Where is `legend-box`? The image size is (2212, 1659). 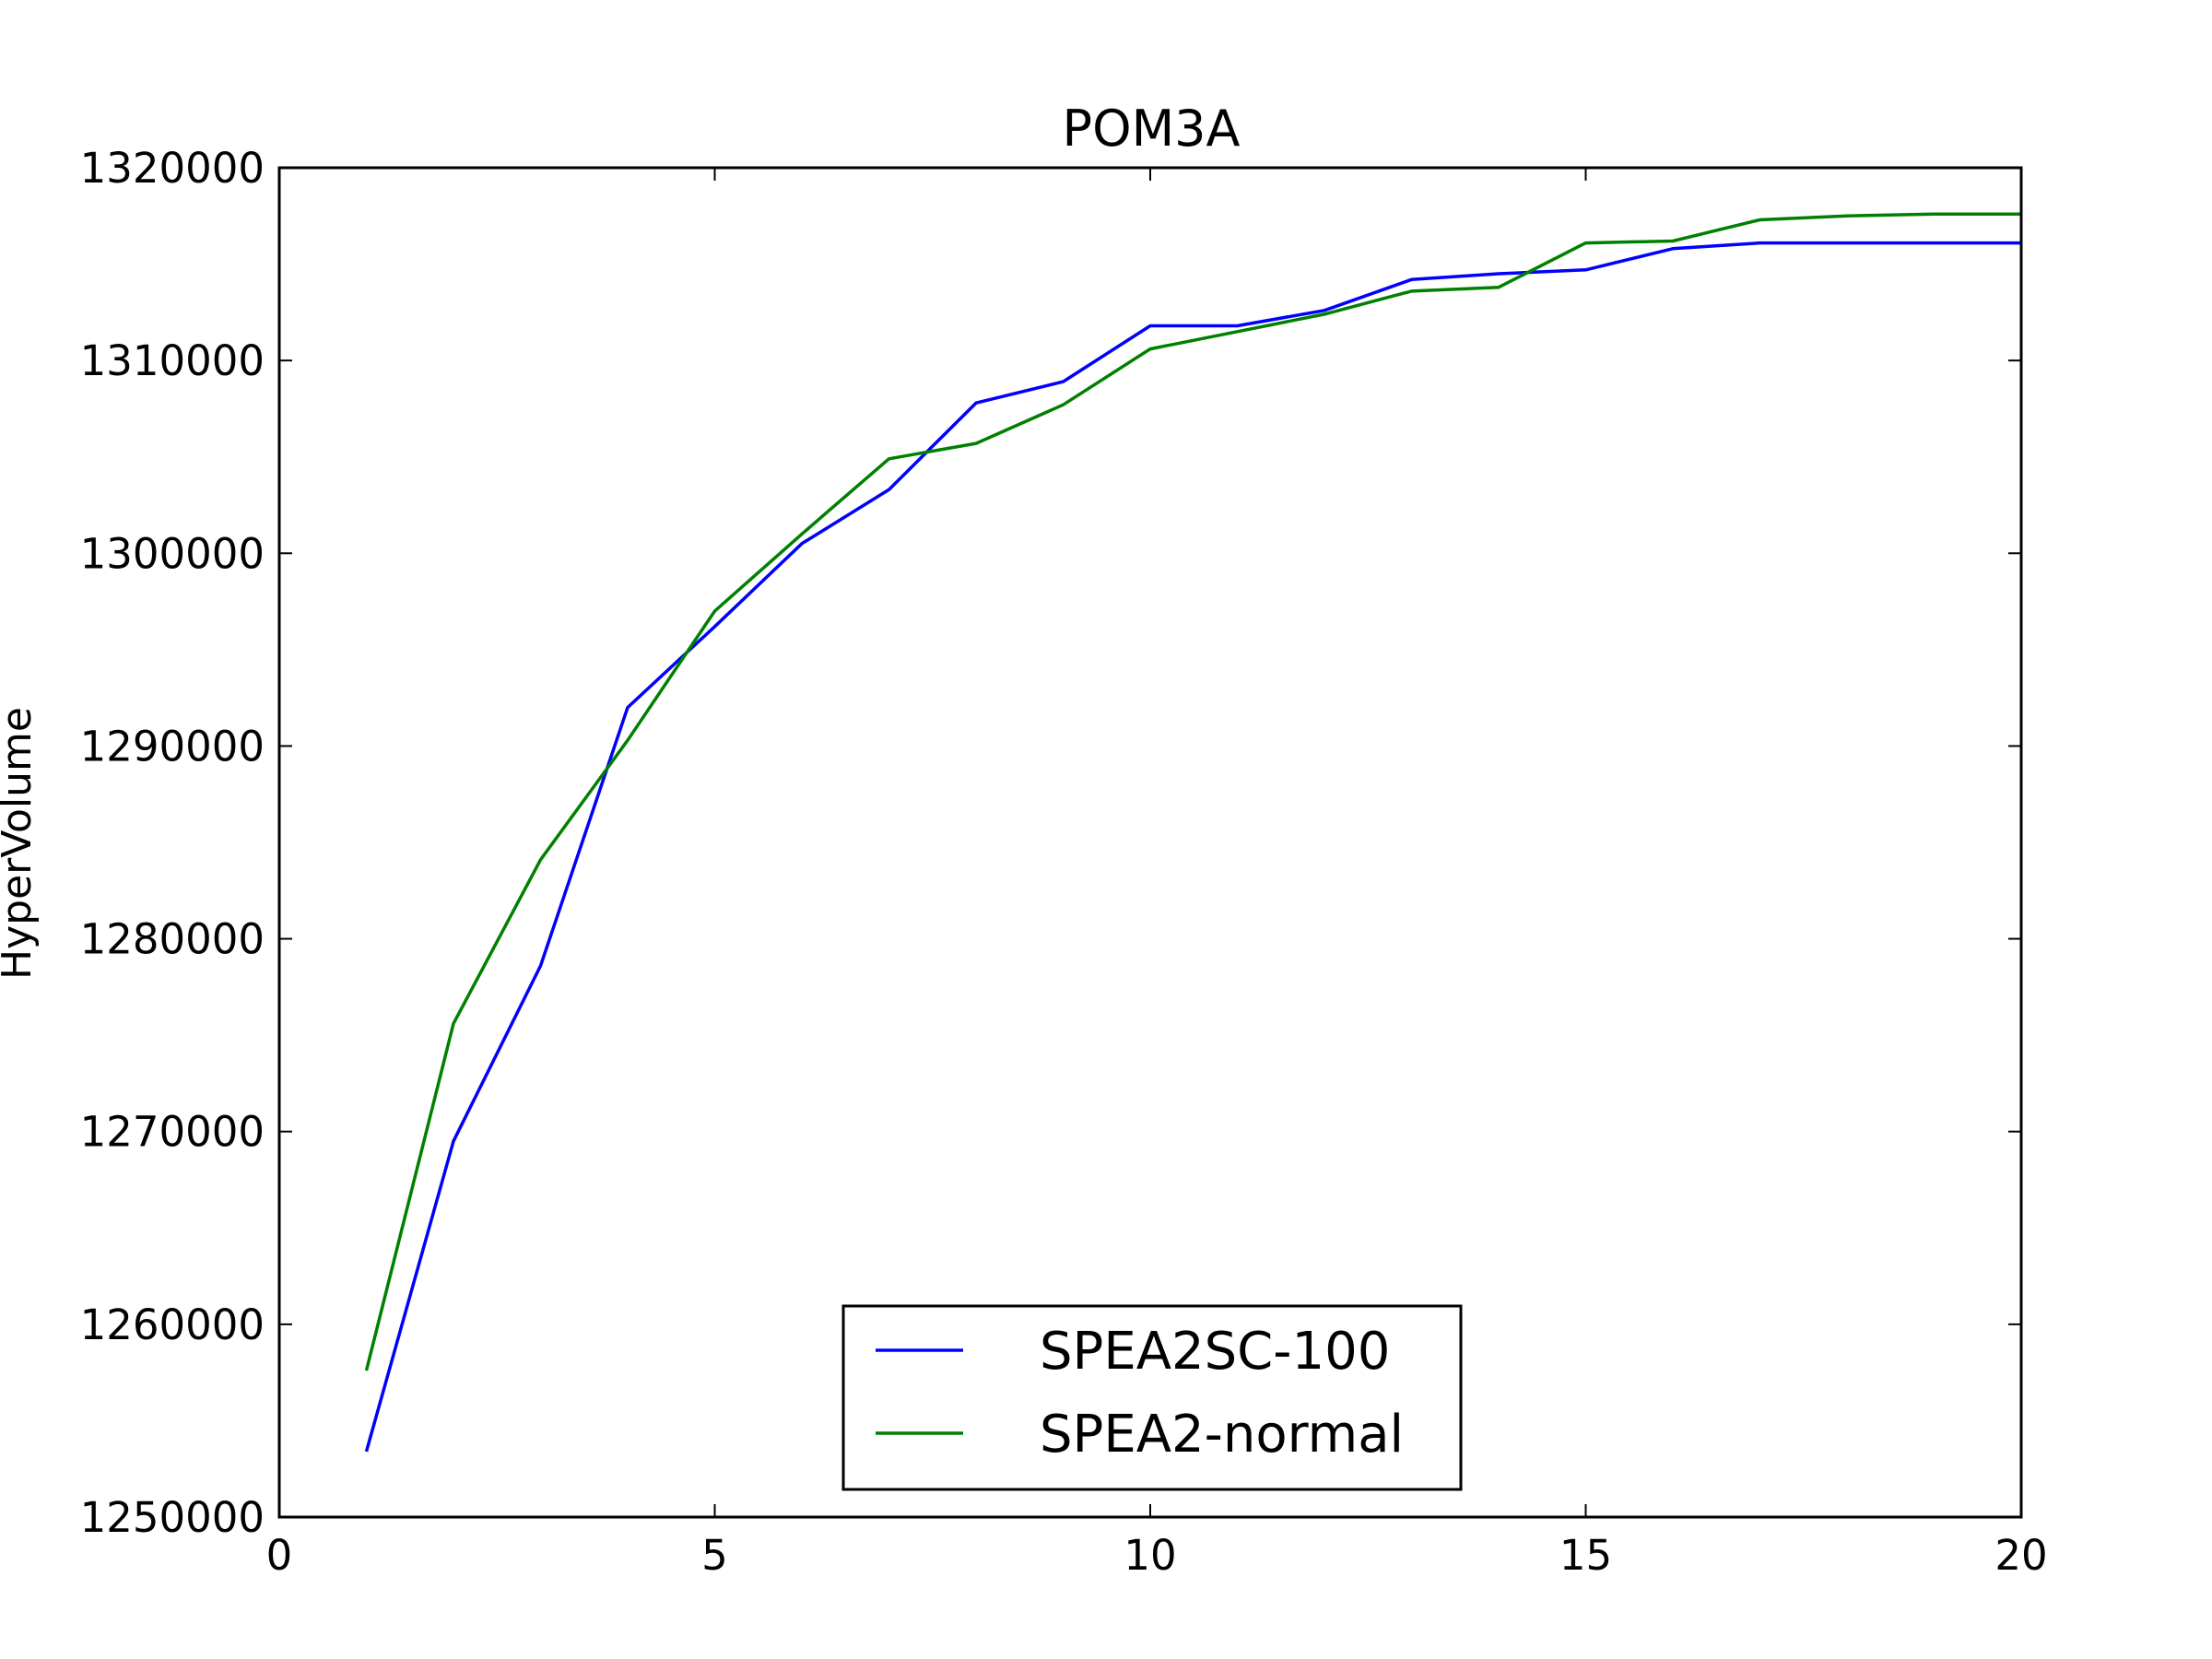 legend-box is located at coordinates (1152, 1397).